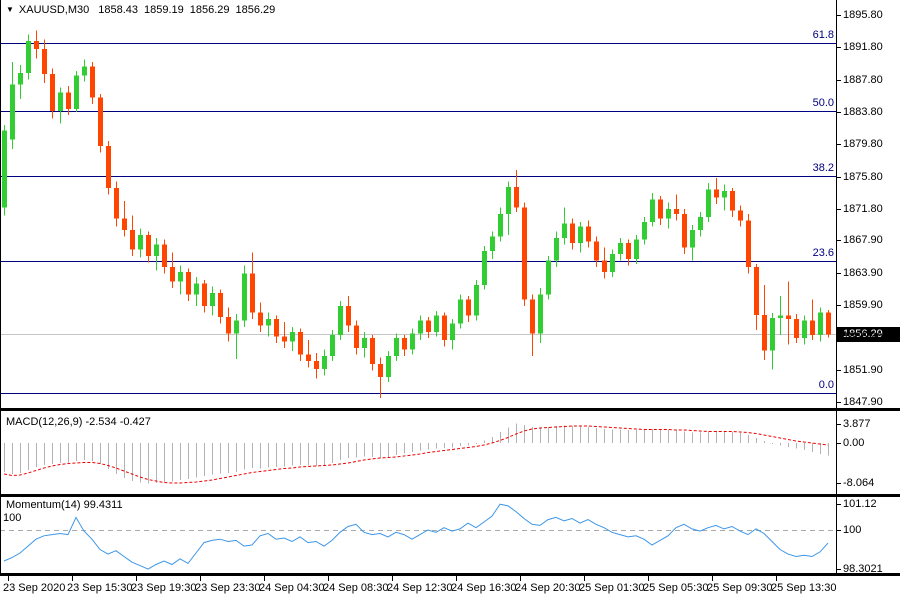 This screenshot has width=900, height=600. Describe the element at coordinates (823, 35) in the screenshot. I see `fib-level-label-61.8: 61.8` at that location.